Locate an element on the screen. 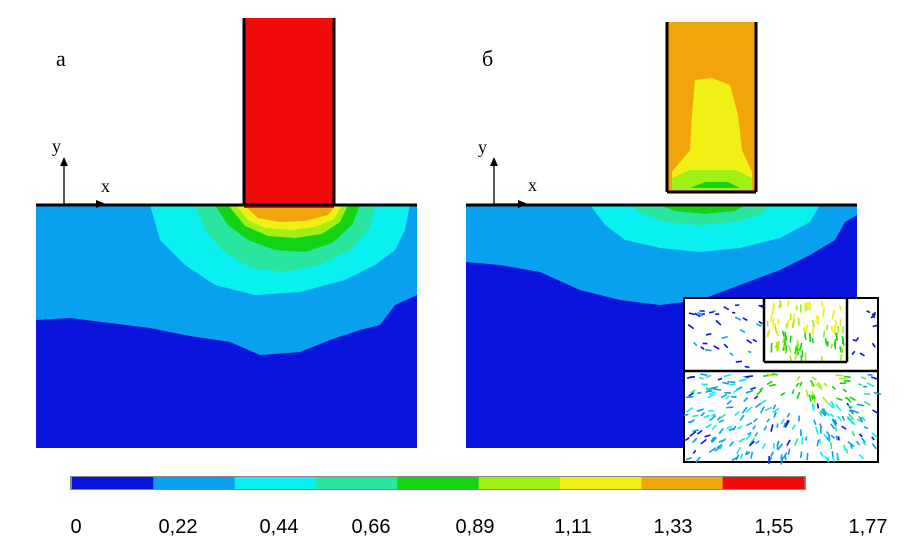 The height and width of the screenshot is (554, 914). panel-a-y-label: y is located at coordinates (56, 146).